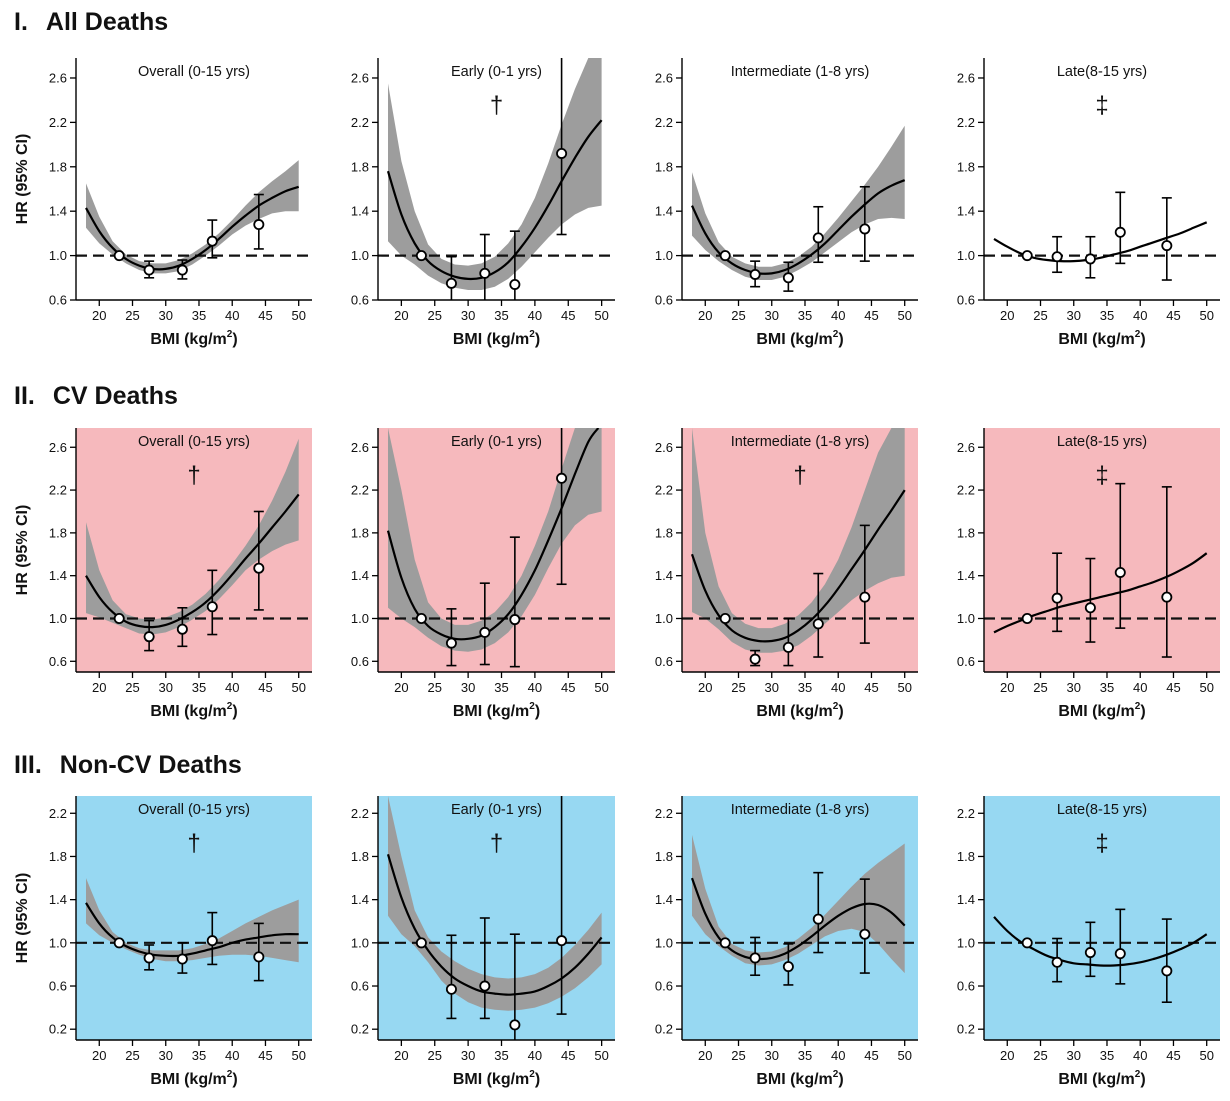 The height and width of the screenshot is (1101, 1230). Describe the element at coordinates (28, 765) in the screenshot. I see `section-number: III.` at that location.